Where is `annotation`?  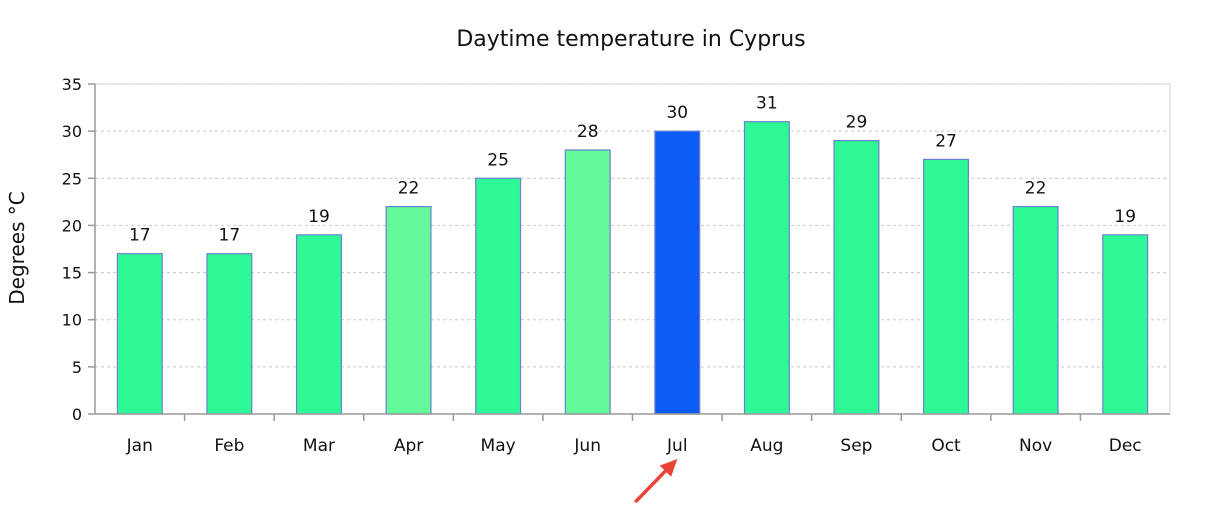 annotation is located at coordinates (656, 481).